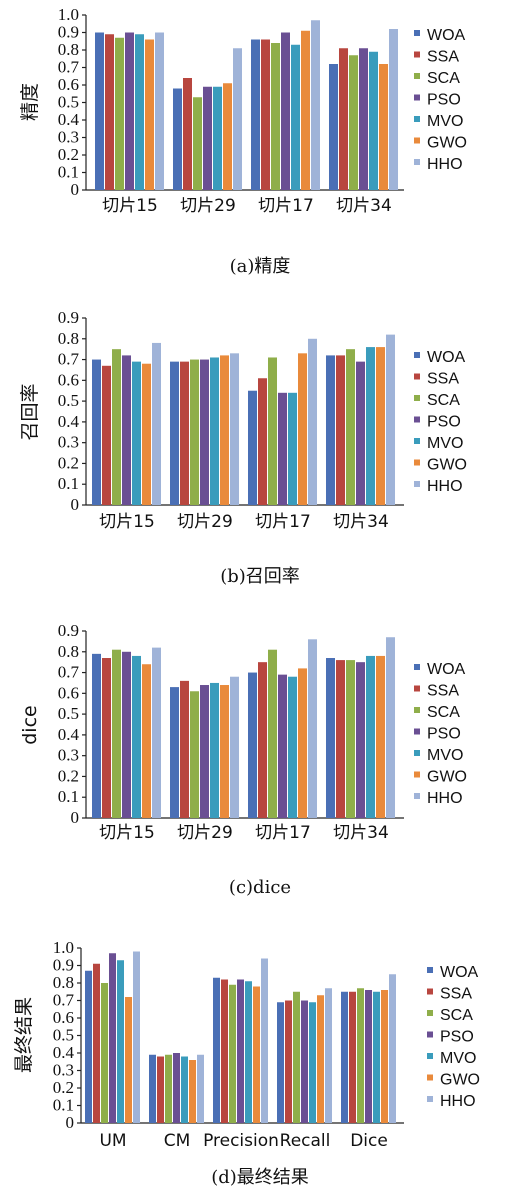 The image size is (520, 1196). I want to click on y-axis-label: 精度, so click(30, 102).